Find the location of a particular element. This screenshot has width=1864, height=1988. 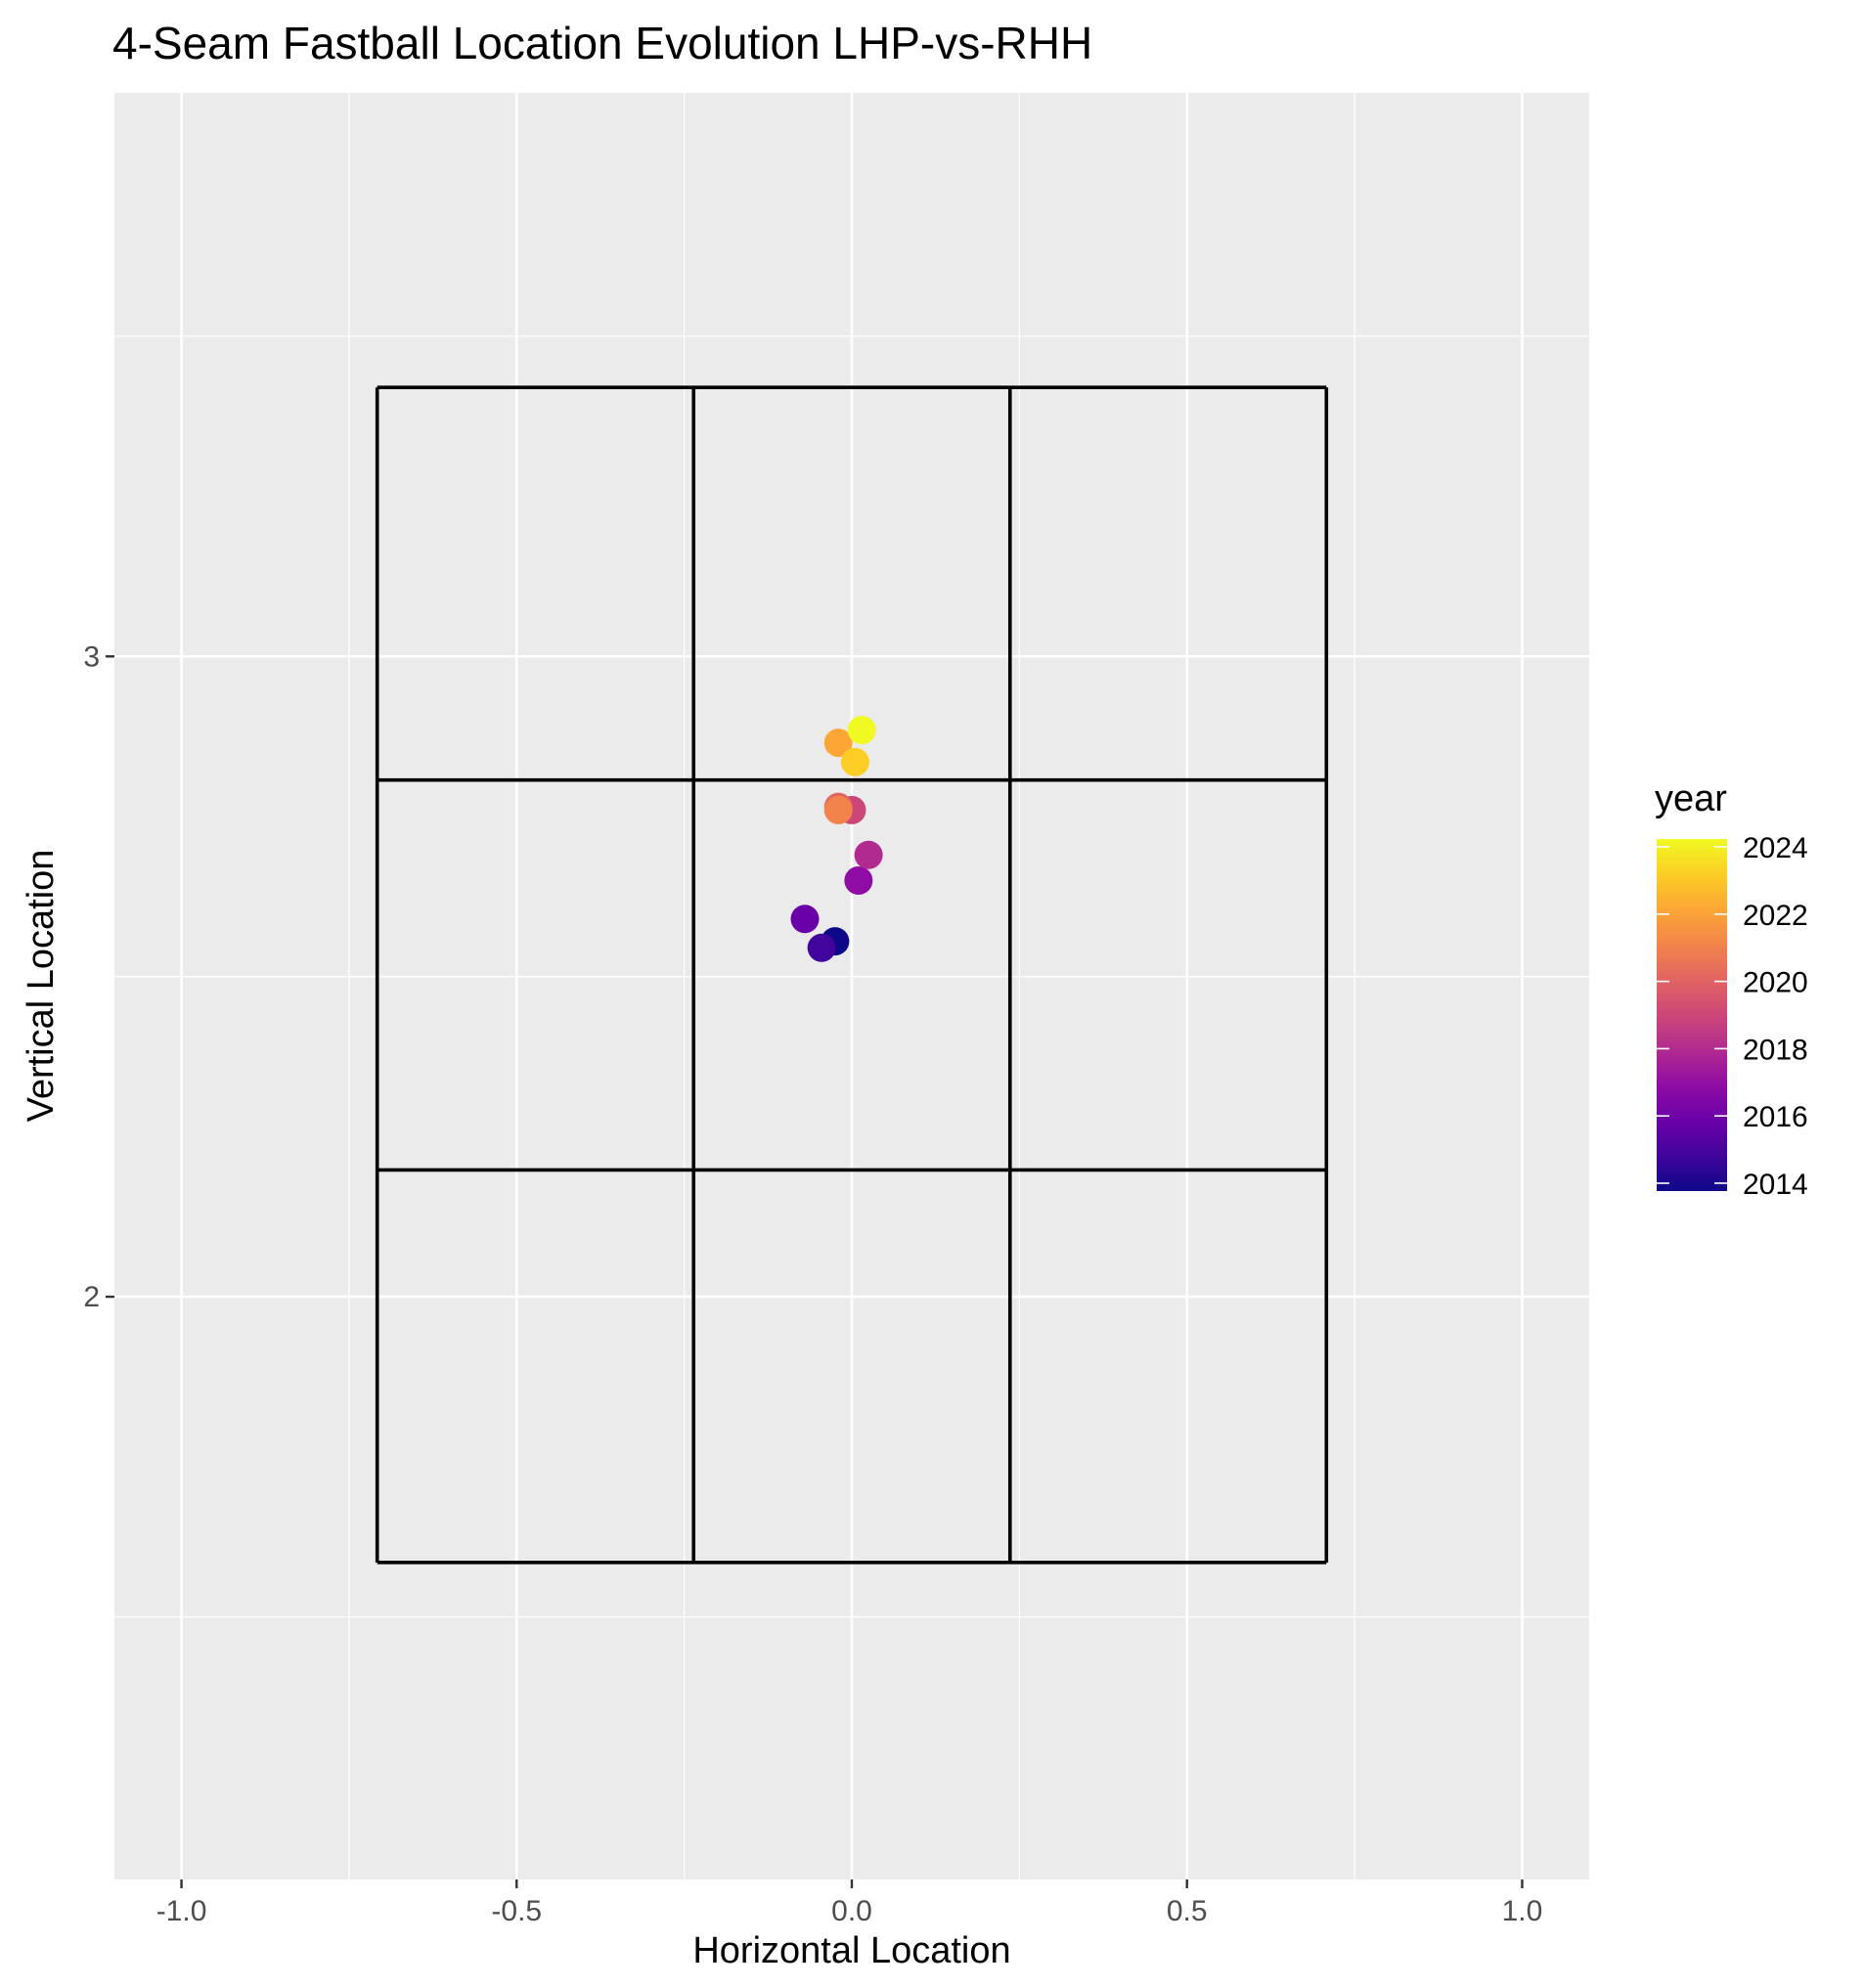

legend-label-2014: 2014 is located at coordinates (1776, 1185).